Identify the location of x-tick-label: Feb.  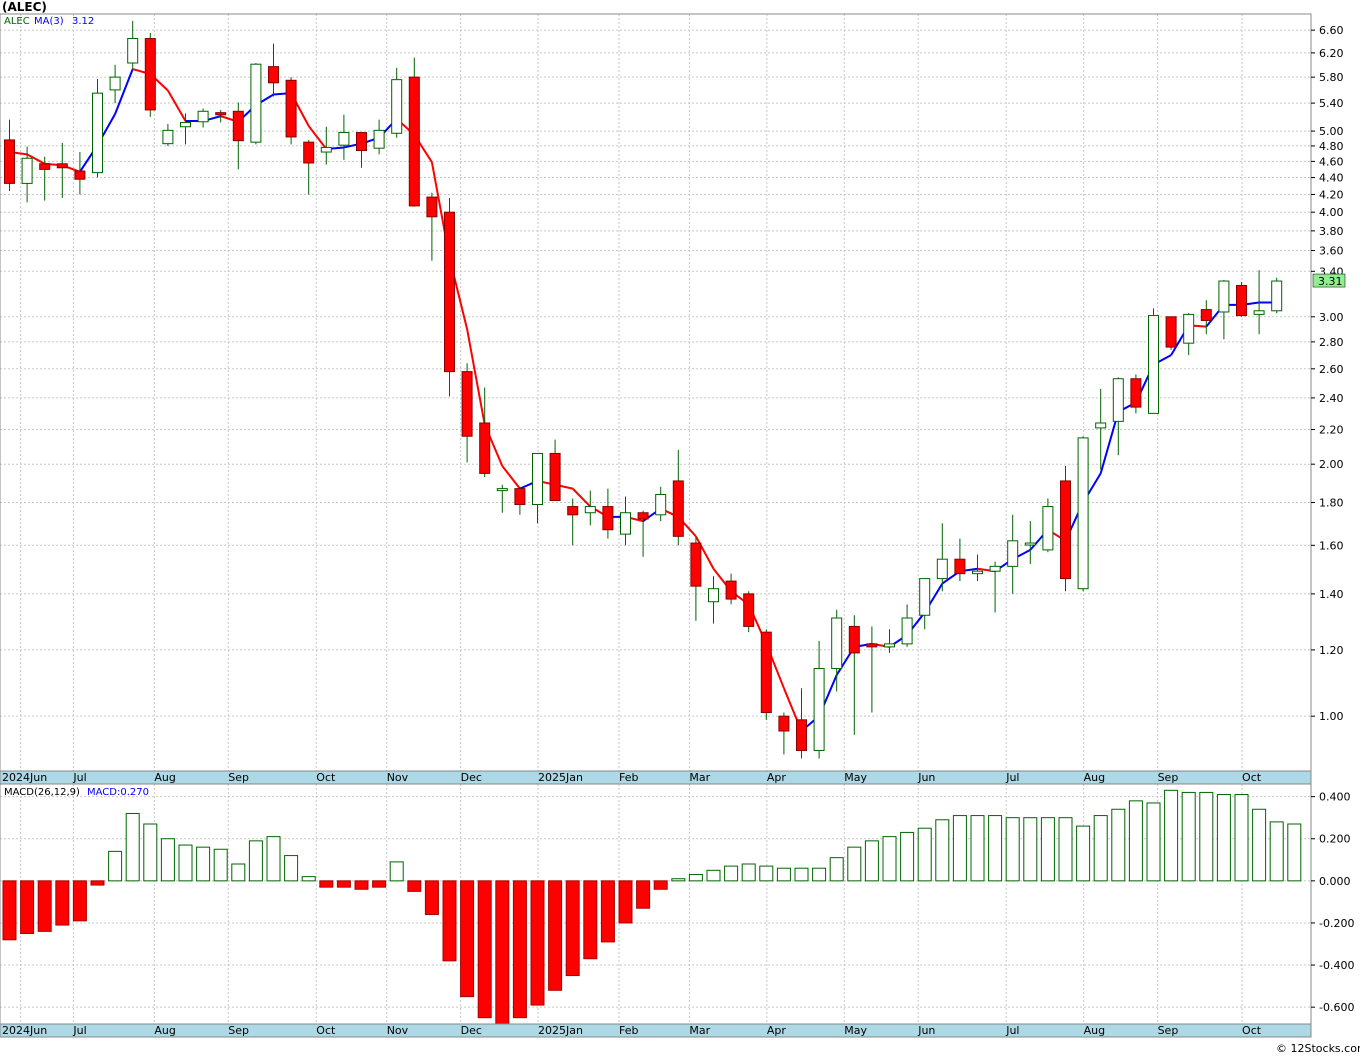
(628, 1030).